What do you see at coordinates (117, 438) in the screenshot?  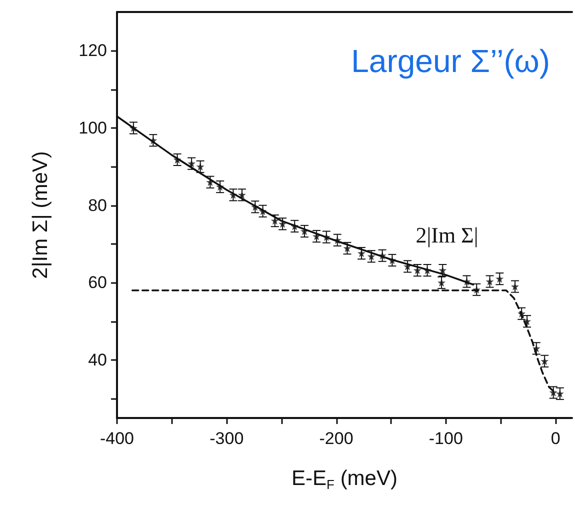 I see `x-tick-label: -400` at bounding box center [117, 438].